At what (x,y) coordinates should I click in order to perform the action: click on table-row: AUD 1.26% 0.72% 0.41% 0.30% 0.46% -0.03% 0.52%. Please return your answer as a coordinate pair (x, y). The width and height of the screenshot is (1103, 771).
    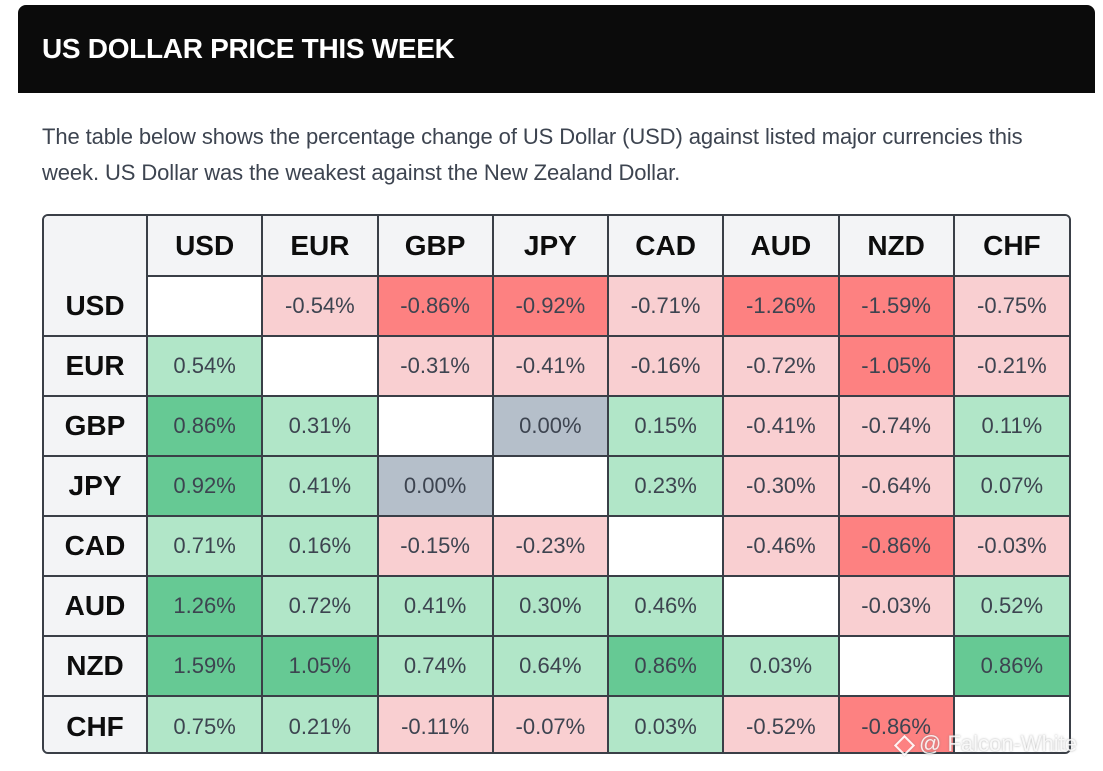
    Looking at the image, I should click on (556, 606).